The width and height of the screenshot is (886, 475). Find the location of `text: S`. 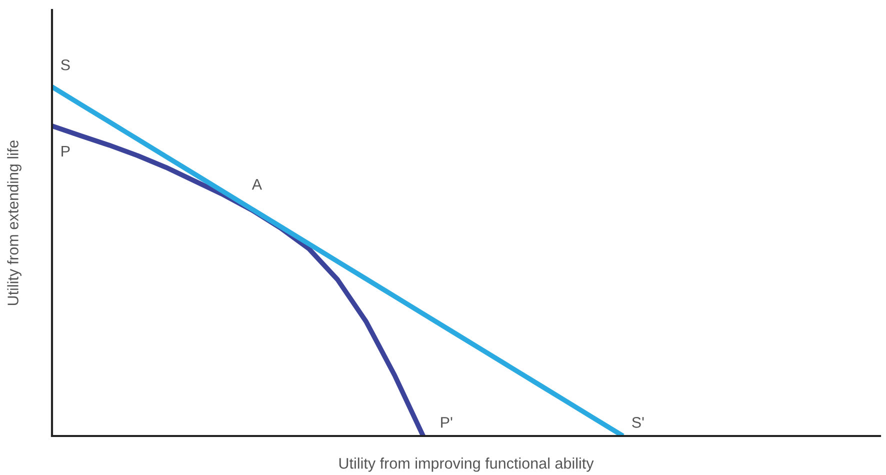

text: S is located at coordinates (65, 64).